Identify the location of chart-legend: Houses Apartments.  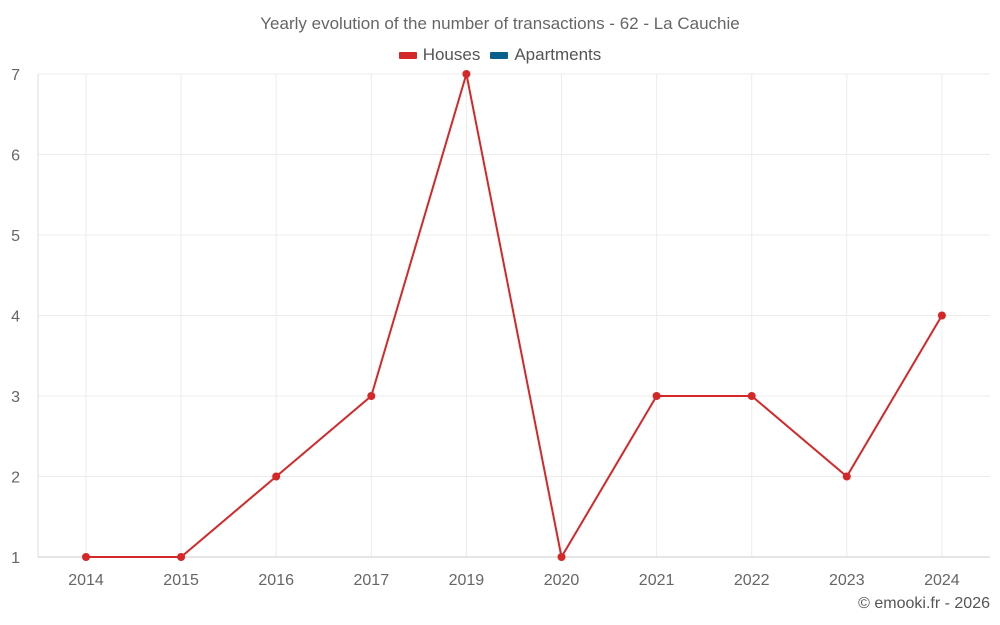
(500, 55).